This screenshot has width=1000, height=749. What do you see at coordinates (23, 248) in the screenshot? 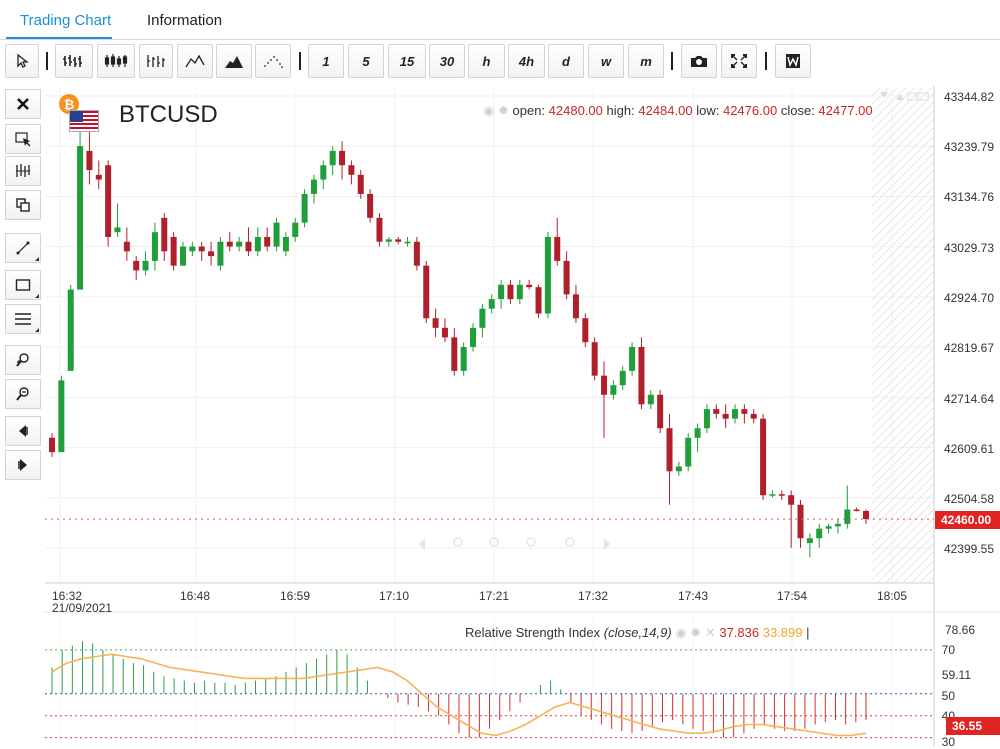
I see `trendline-icon` at bounding box center [23, 248].